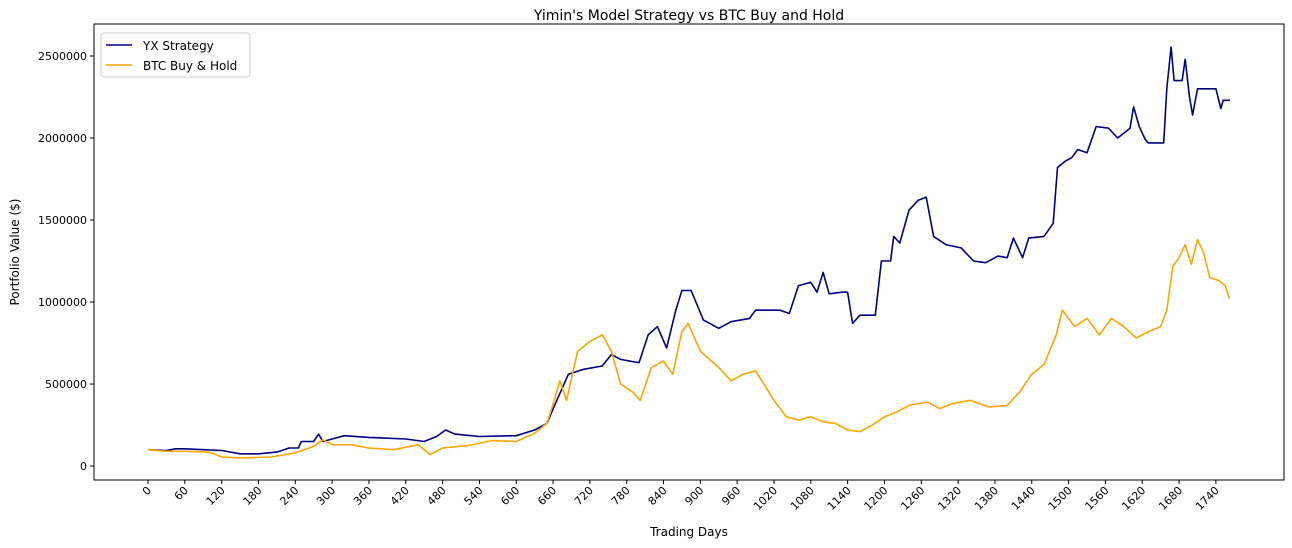 The height and width of the screenshot is (548, 1292). What do you see at coordinates (688, 532) in the screenshot?
I see `x-axis-label: Trading Days` at bounding box center [688, 532].